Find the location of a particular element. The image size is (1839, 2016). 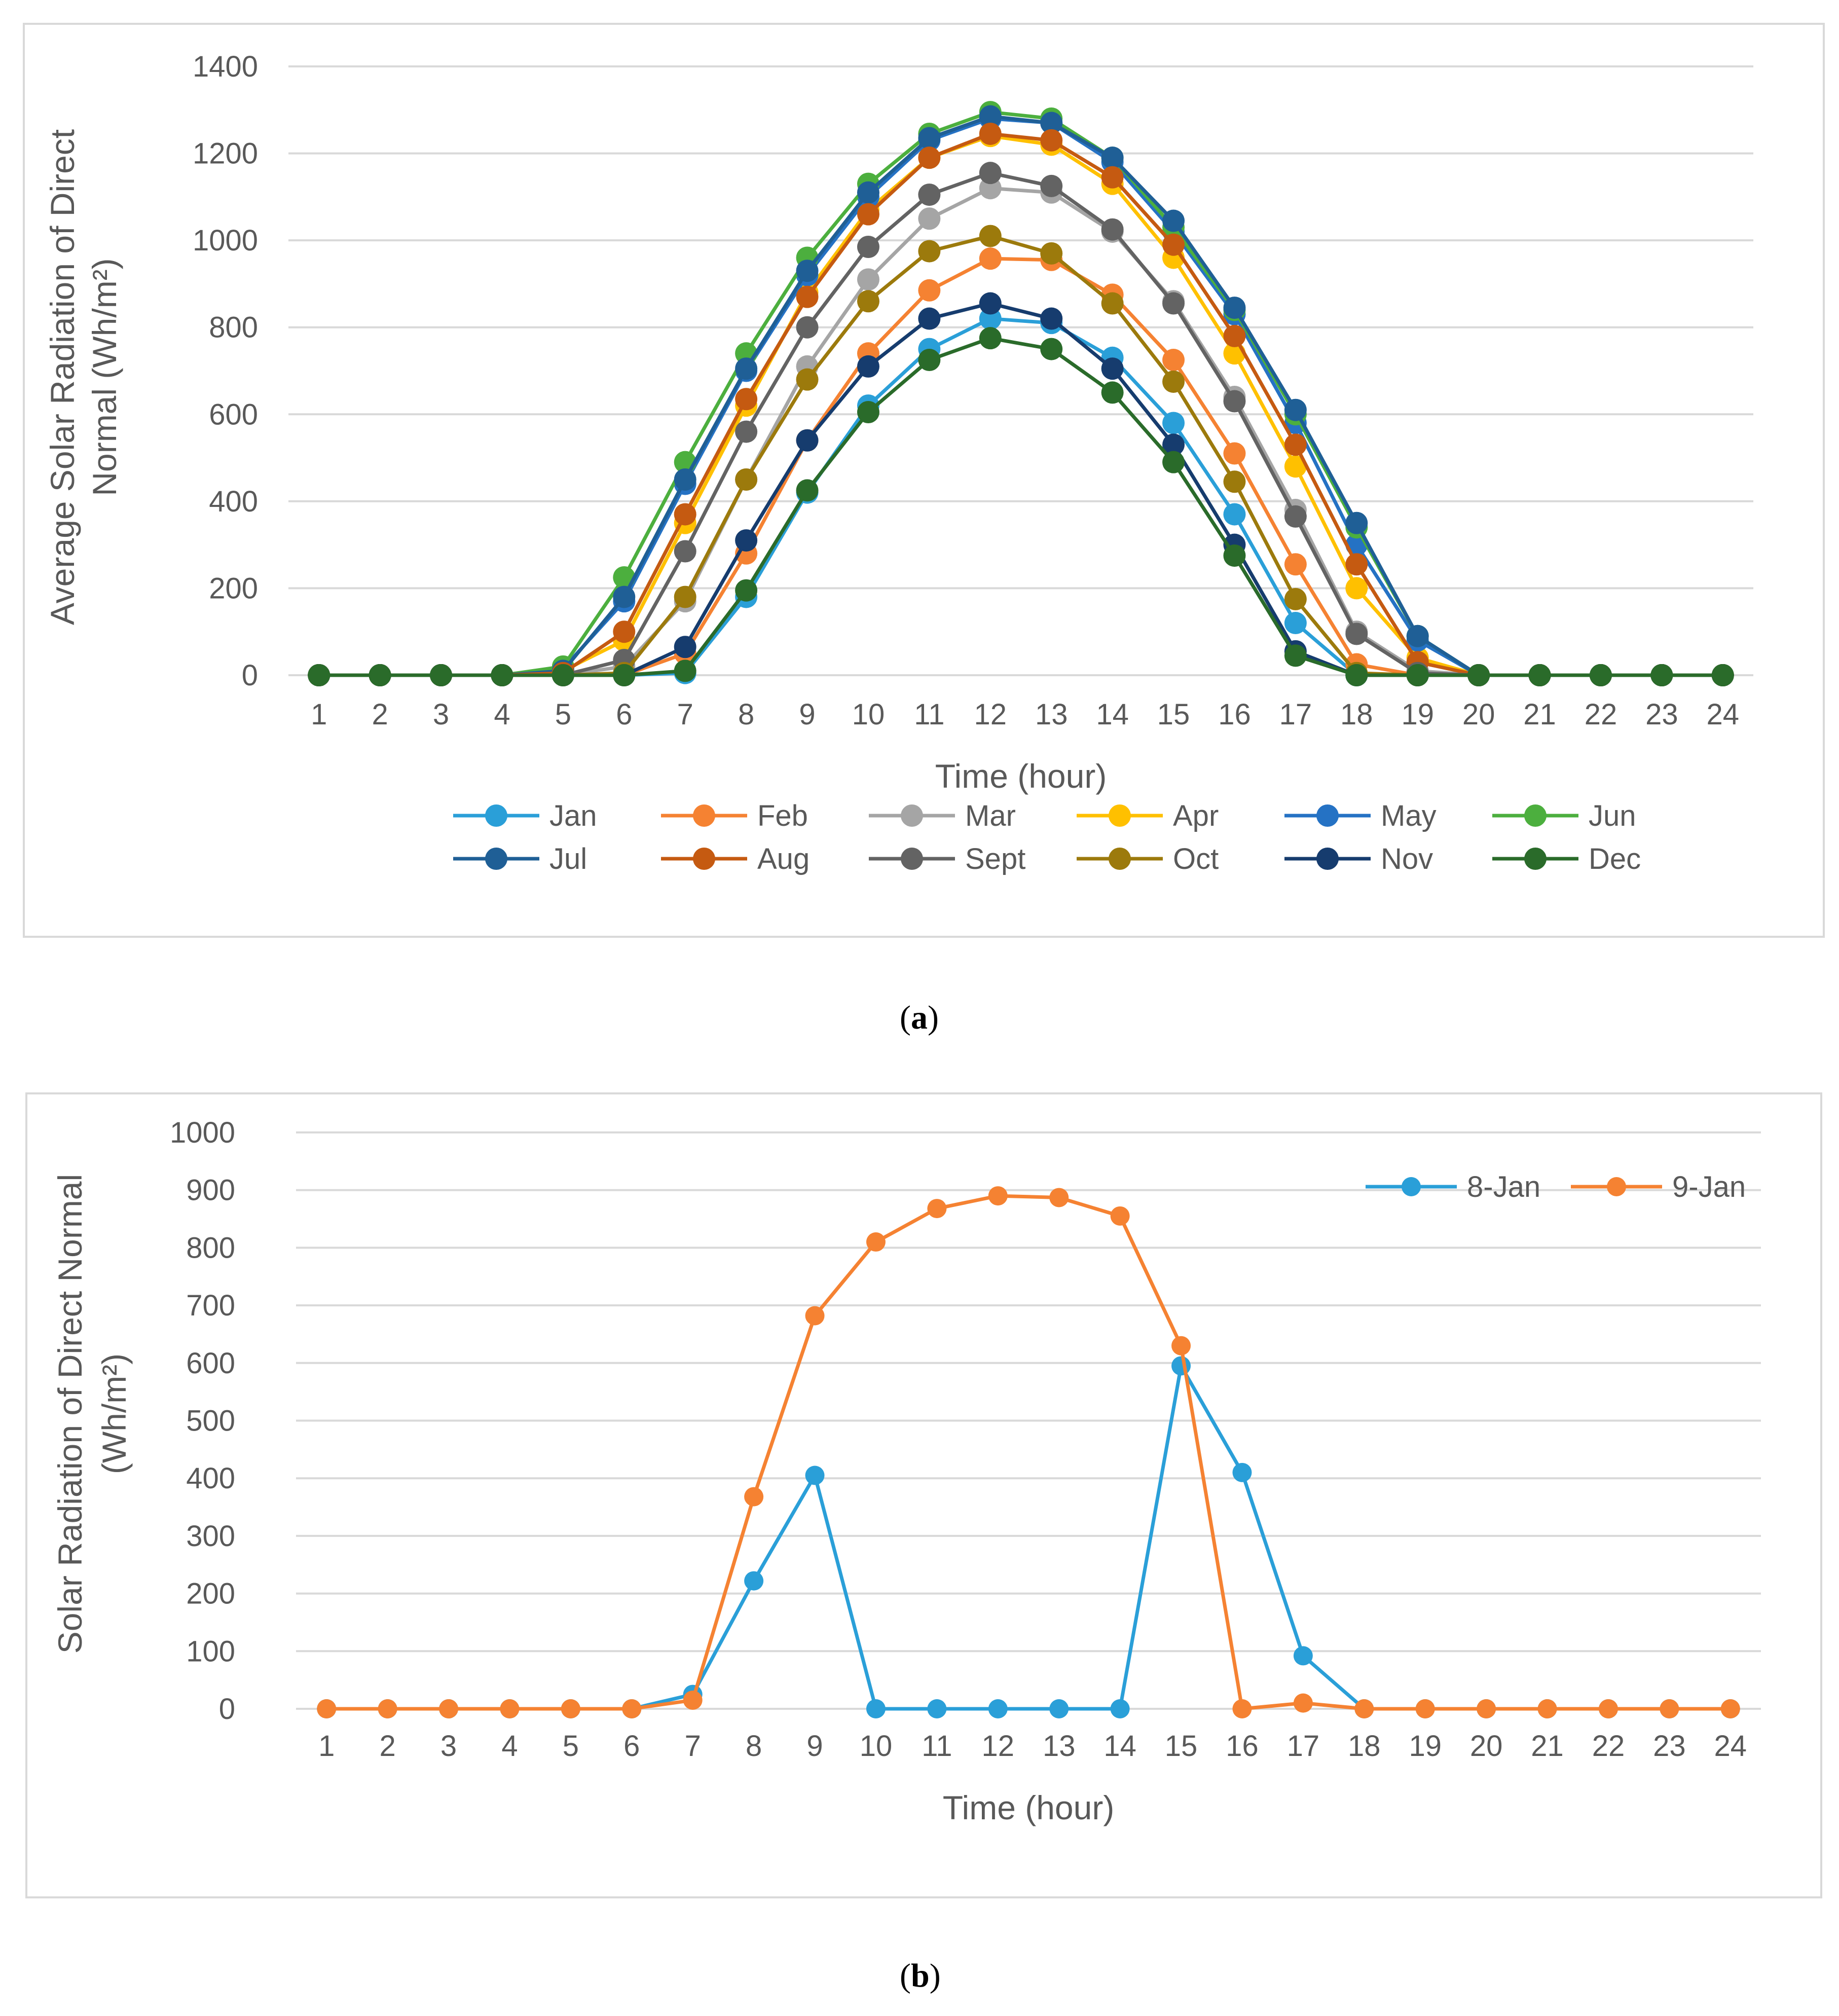

legend-label: Nov is located at coordinates (1407, 858).